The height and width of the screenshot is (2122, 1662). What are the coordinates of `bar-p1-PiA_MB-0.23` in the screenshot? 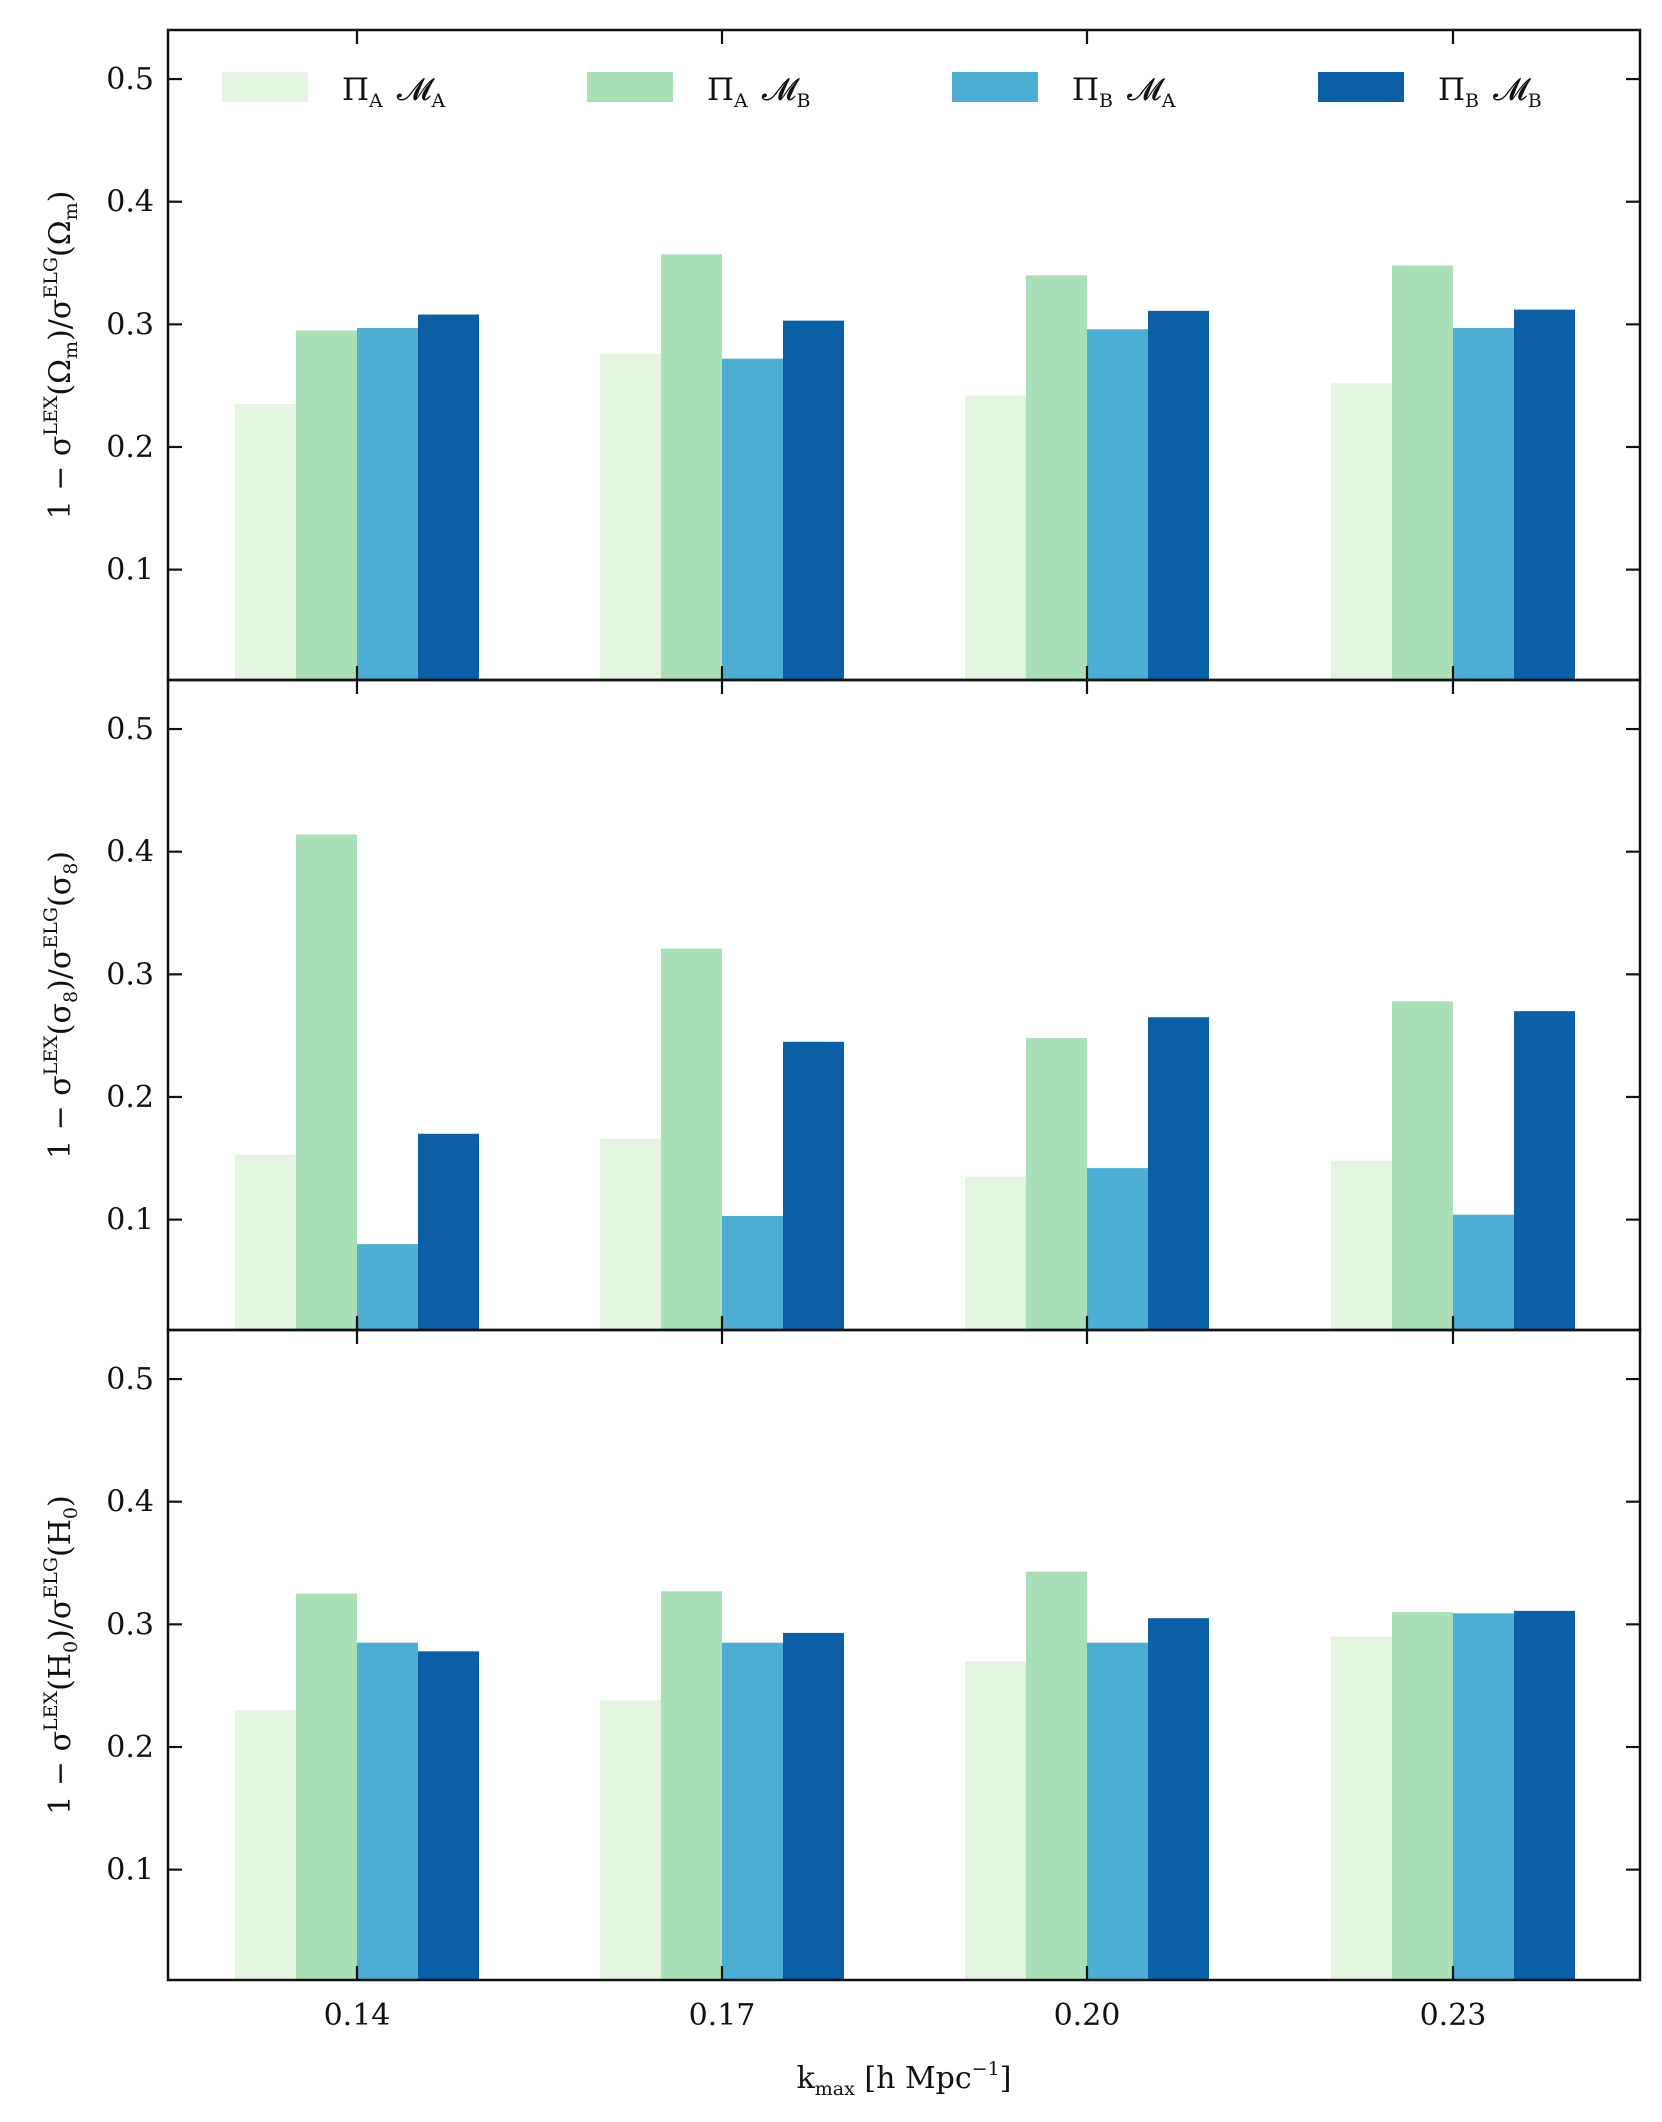 It's located at (1422, 472).